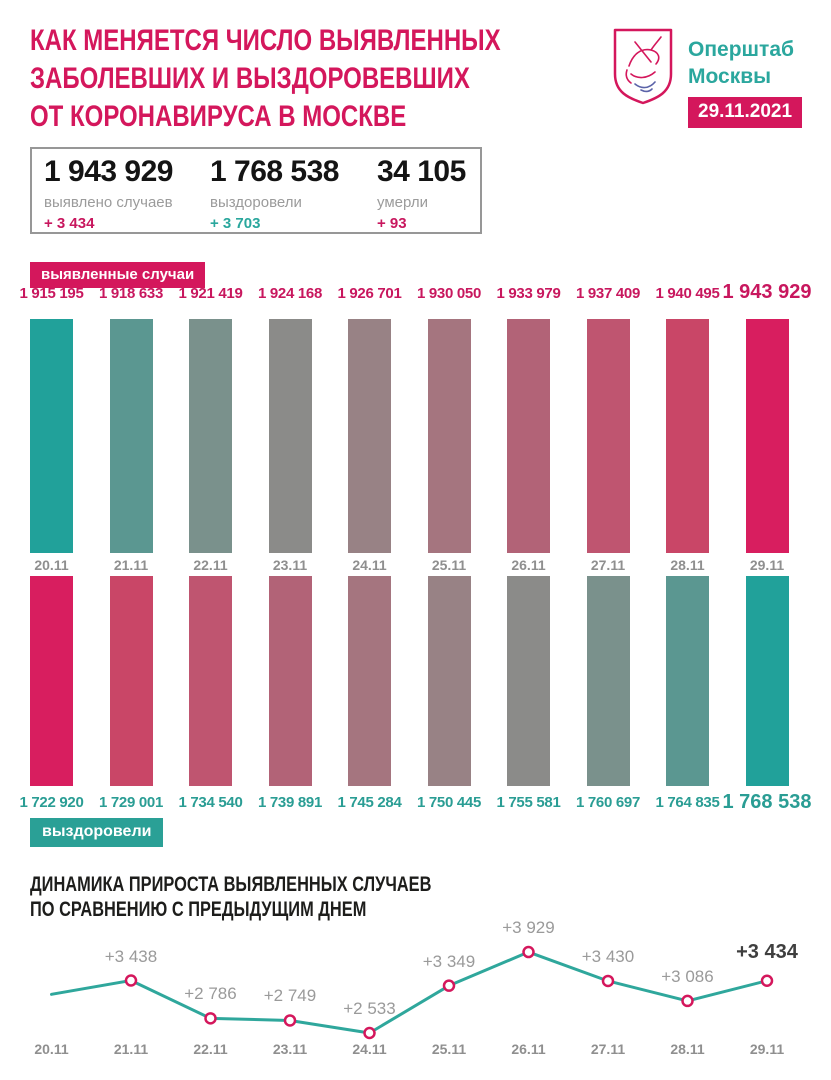 This screenshot has width=831, height=1080. Describe the element at coordinates (741, 49) in the screenshot. I see `org-name-line: Оперштаб` at that location.